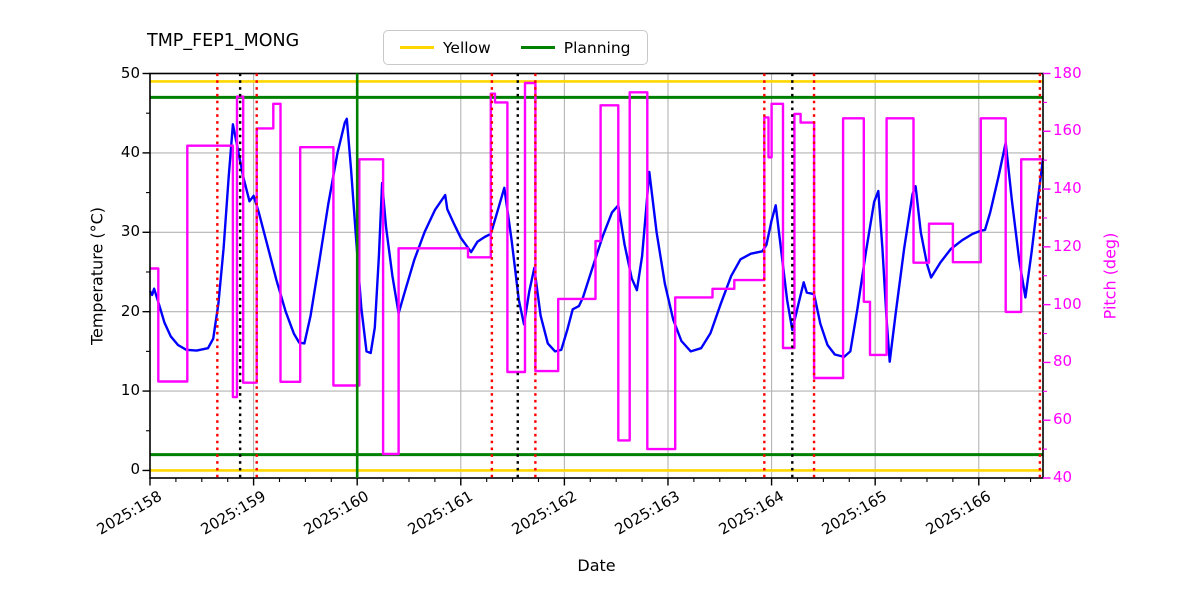  What do you see at coordinates (130, 151) in the screenshot?
I see `y-left-tick-label: 40` at bounding box center [130, 151].